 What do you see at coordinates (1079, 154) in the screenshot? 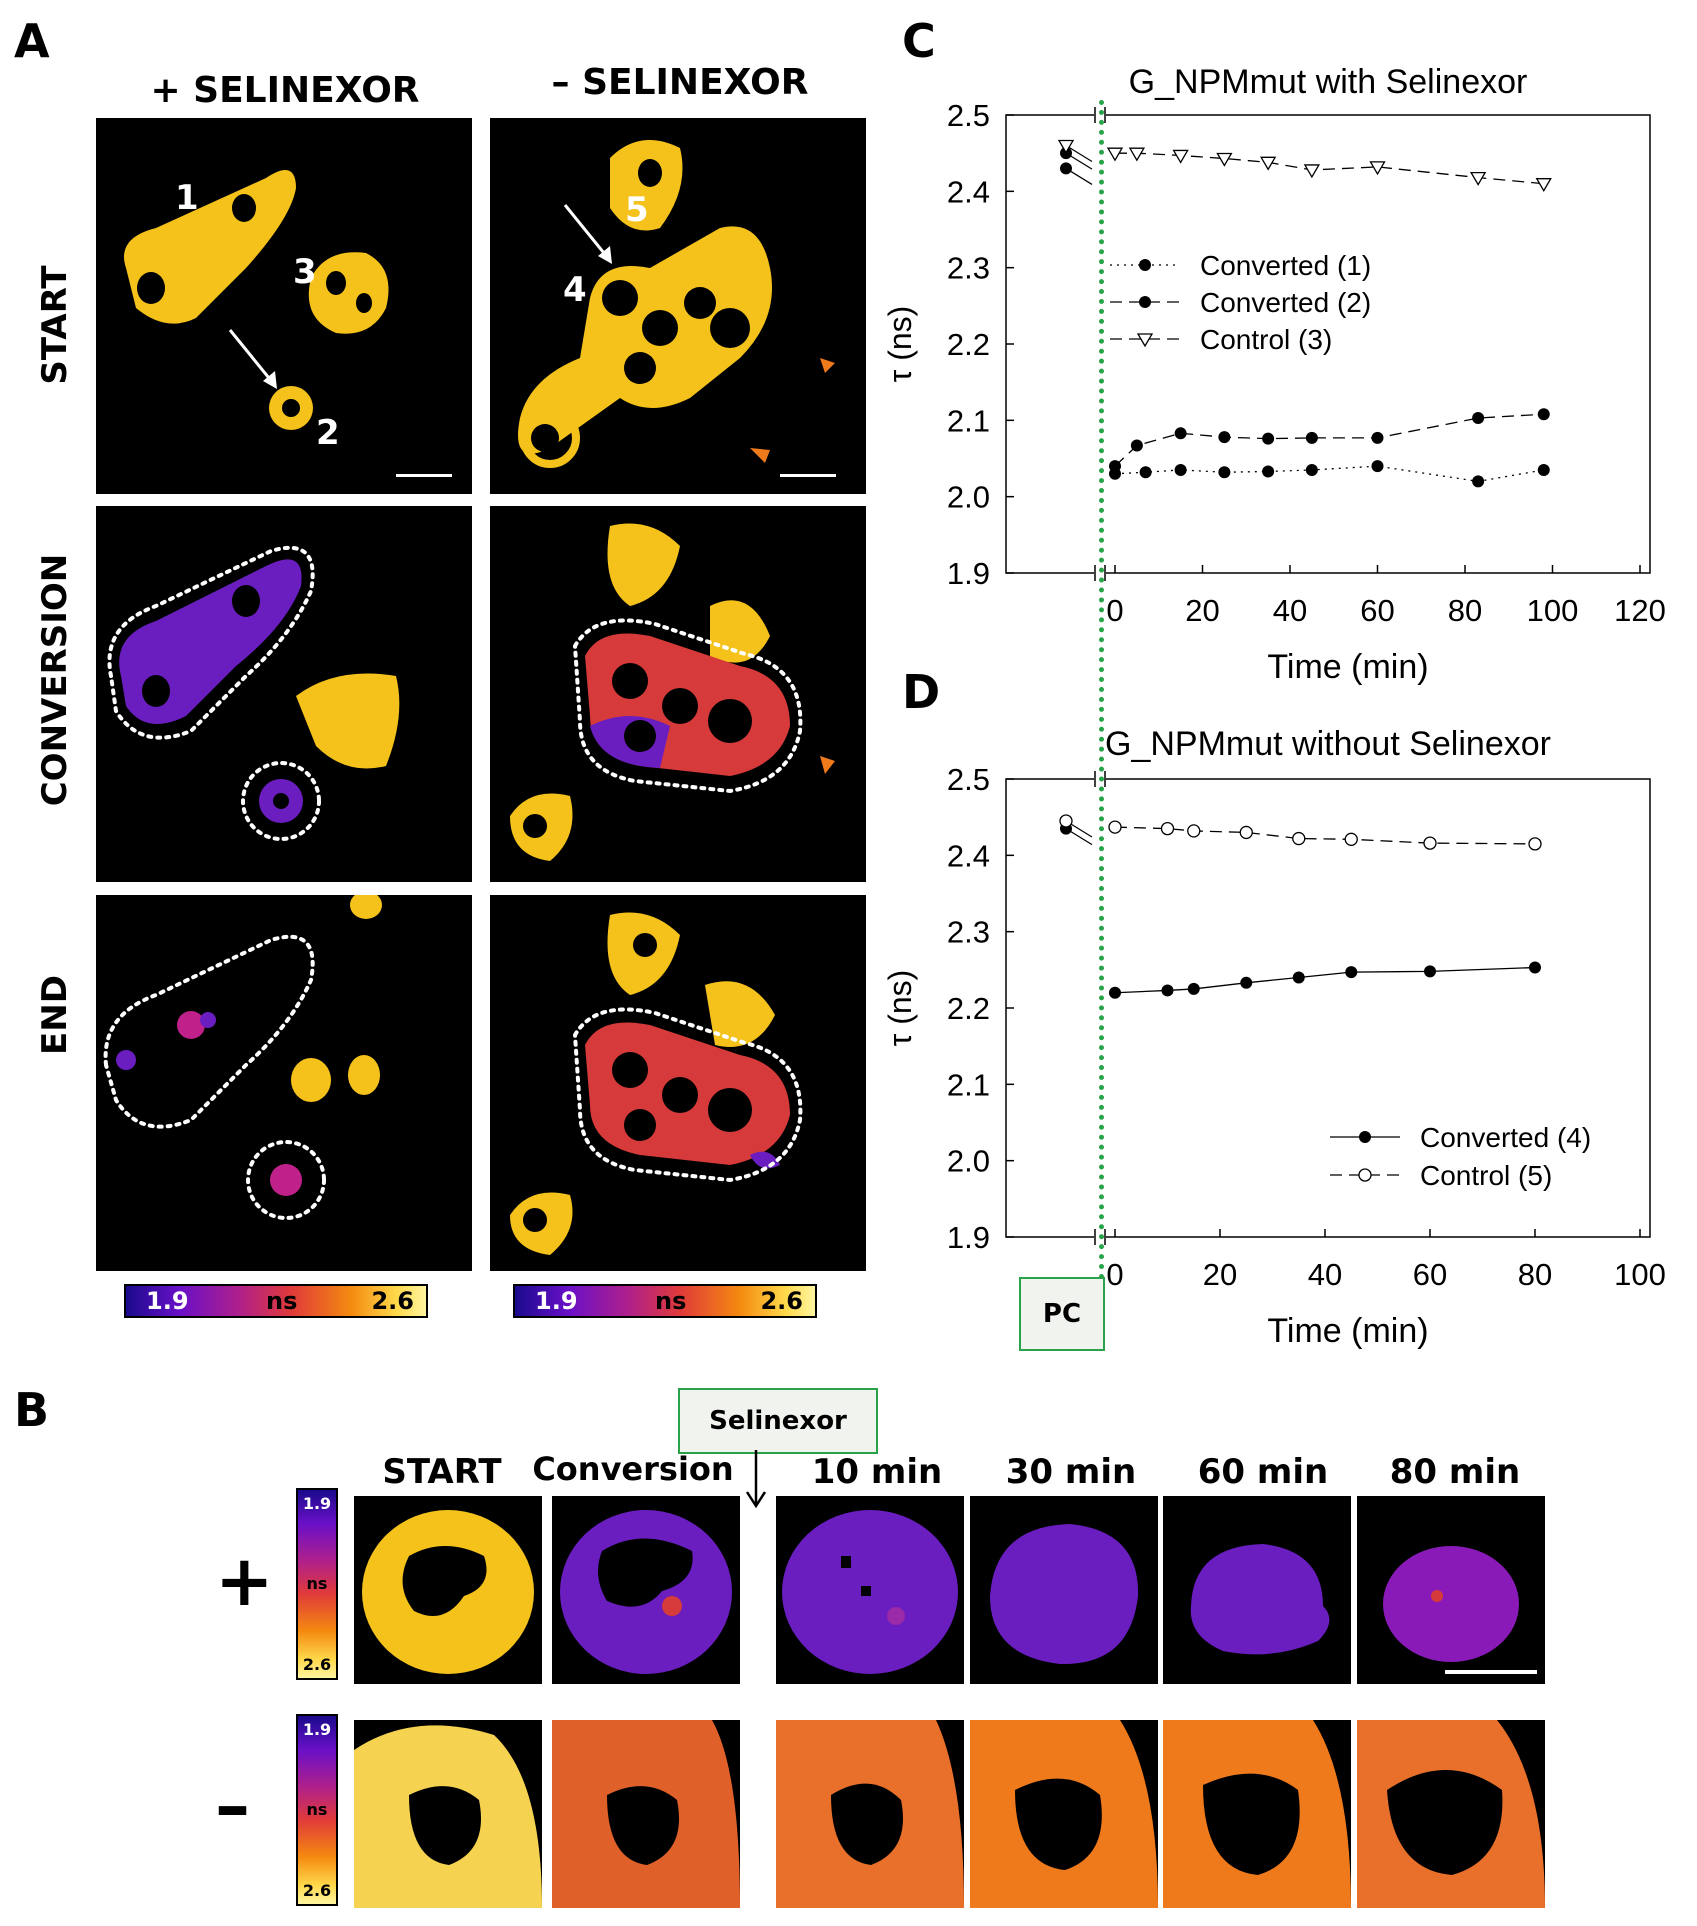
I see `series-connector` at bounding box center [1079, 154].